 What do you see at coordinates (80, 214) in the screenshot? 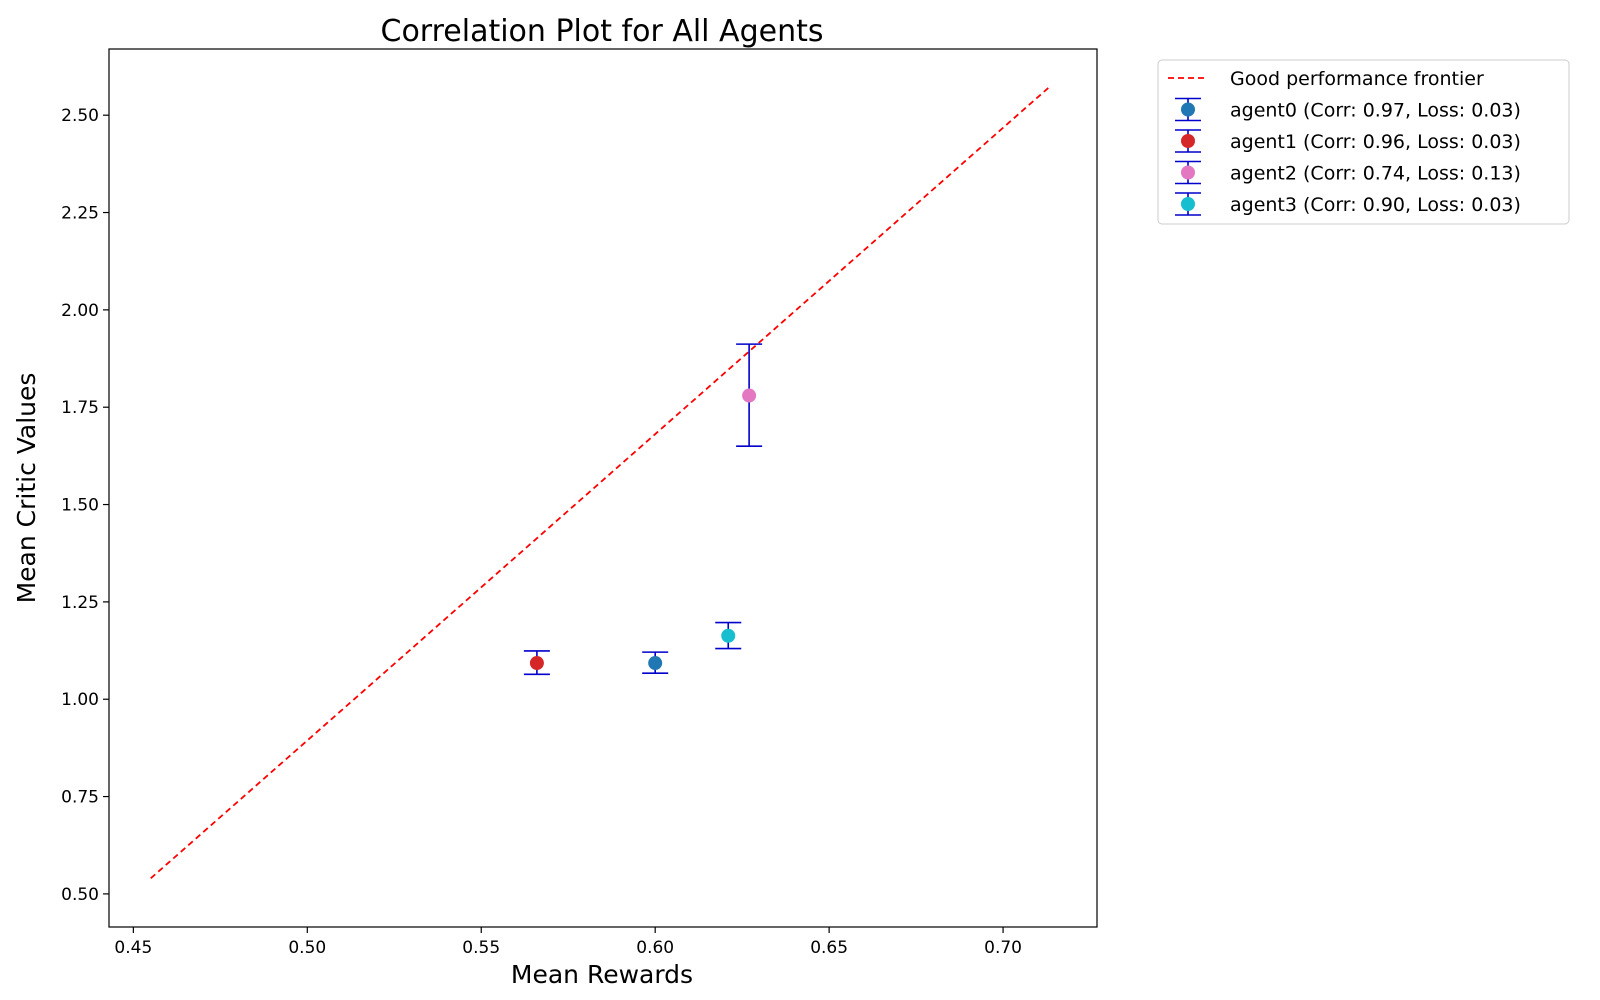
I see `y-tick-label: 2.25` at bounding box center [80, 214].